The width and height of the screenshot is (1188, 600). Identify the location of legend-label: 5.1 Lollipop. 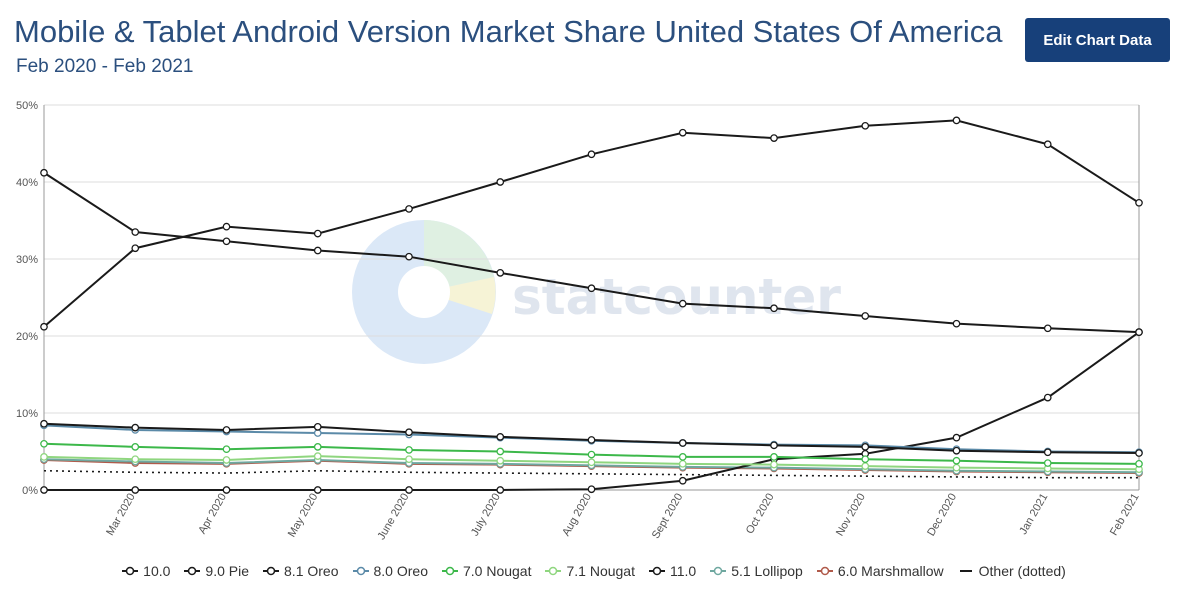
(767, 571).